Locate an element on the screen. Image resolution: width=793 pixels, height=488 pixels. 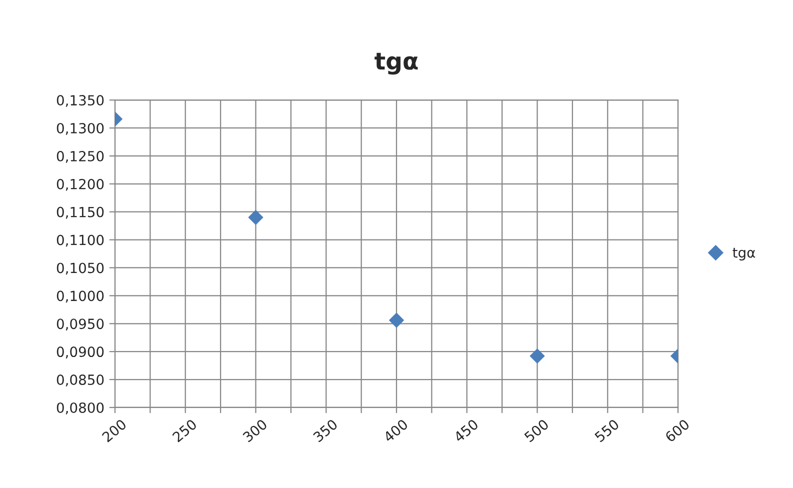
legend-label: tgα is located at coordinates (744, 254).